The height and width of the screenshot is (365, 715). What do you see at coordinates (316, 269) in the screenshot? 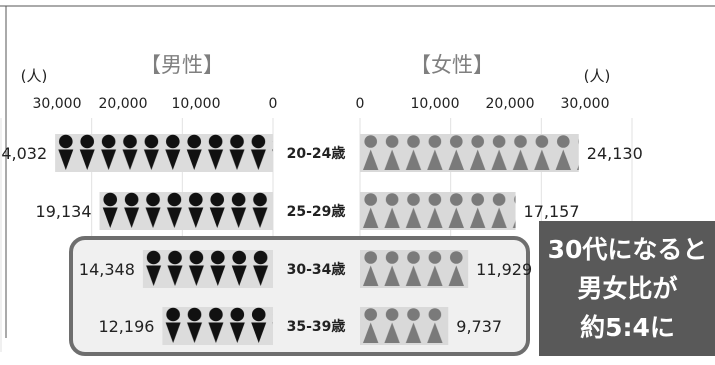
I see `category-label: 30-34歳` at bounding box center [316, 269].